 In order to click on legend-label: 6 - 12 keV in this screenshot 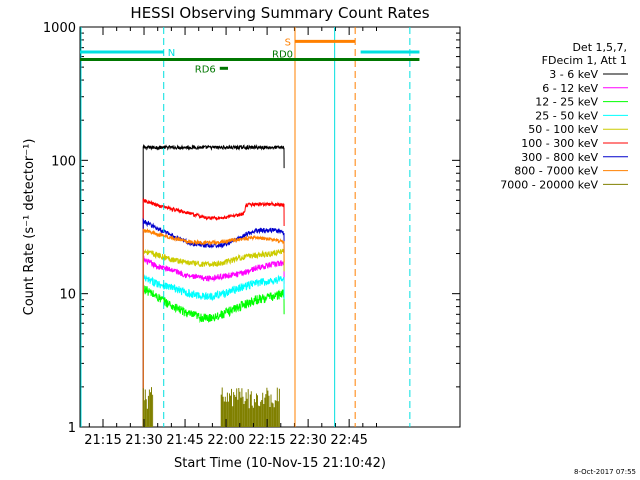, I will do `click(570, 88)`.